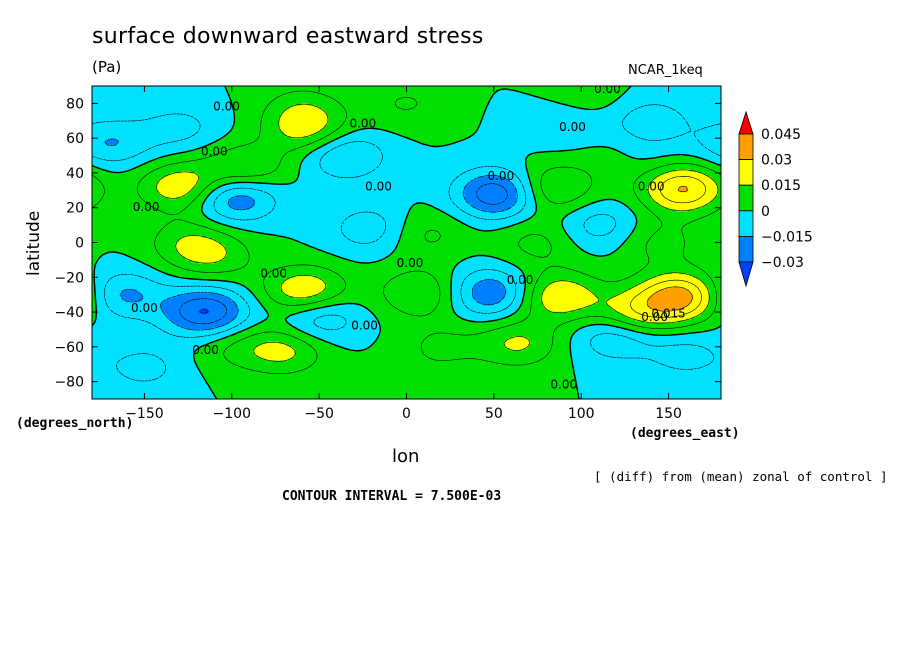 This screenshot has height=654, width=904. I want to click on chart-title: surface downward eastward stress, so click(288, 36).